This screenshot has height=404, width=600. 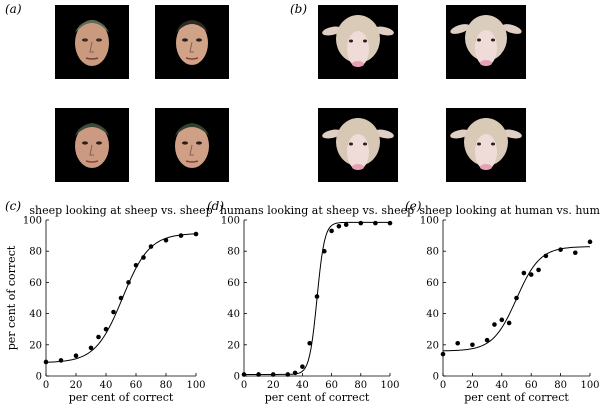 What do you see at coordinates (317, 210) in the screenshot?
I see `chart-title: humans looking at sheep vs. sheep` at bounding box center [317, 210].